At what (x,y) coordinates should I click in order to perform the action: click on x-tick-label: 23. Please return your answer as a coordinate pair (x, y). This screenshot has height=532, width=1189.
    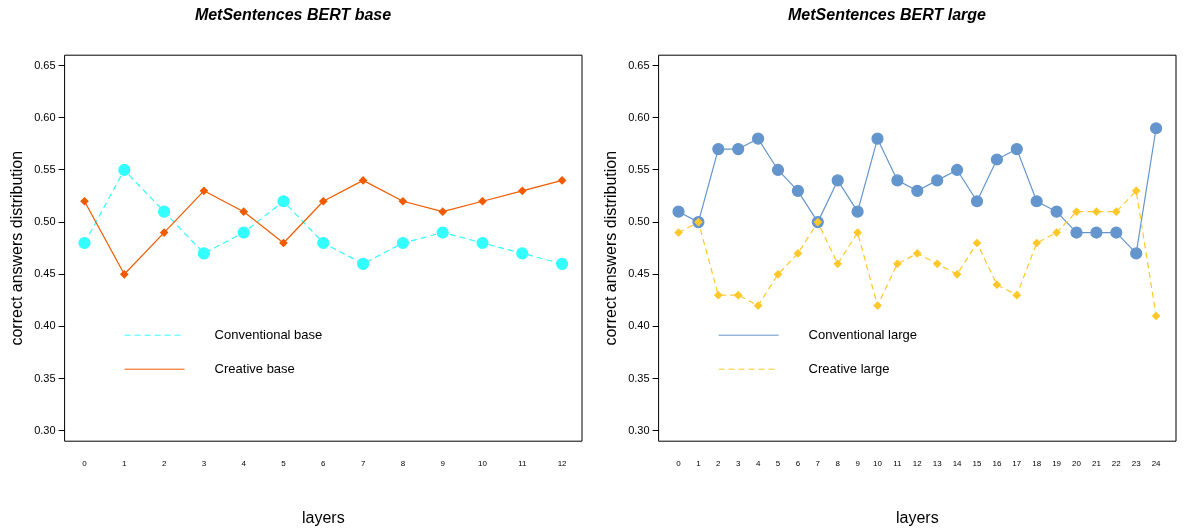
    Looking at the image, I should click on (1136, 464).